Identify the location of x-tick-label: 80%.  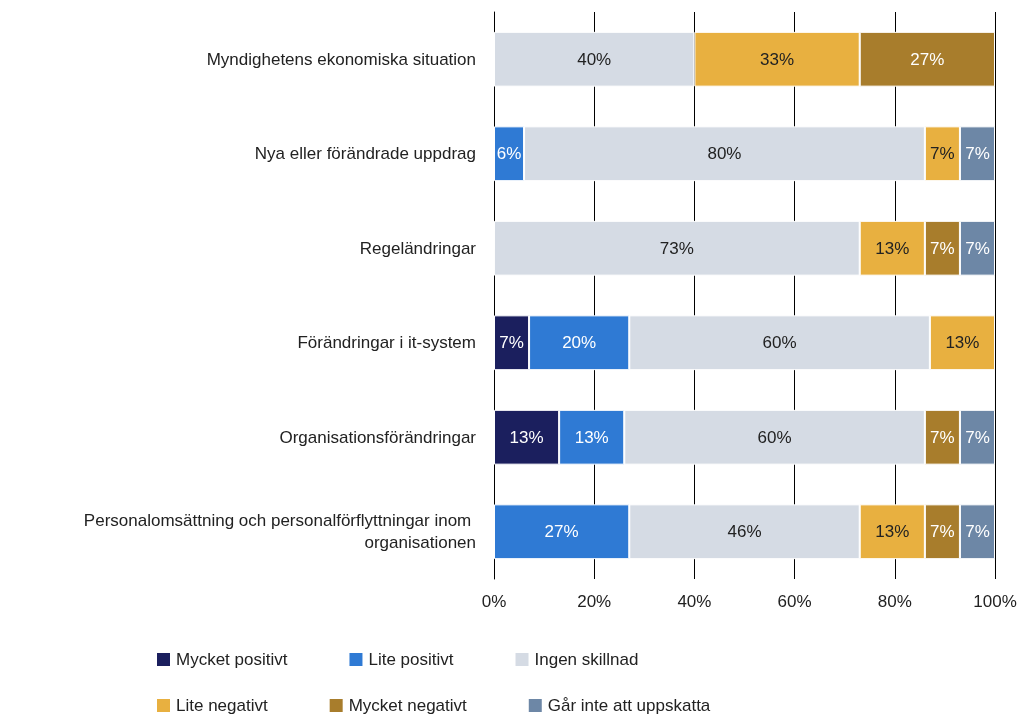
(894, 601).